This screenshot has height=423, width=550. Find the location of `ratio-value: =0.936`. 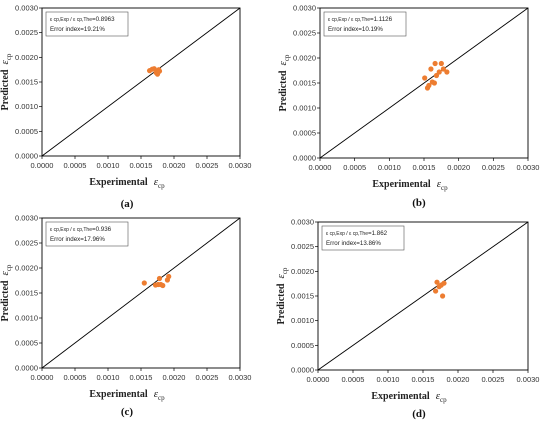

ratio-value: =0.936 is located at coordinates (102, 229).